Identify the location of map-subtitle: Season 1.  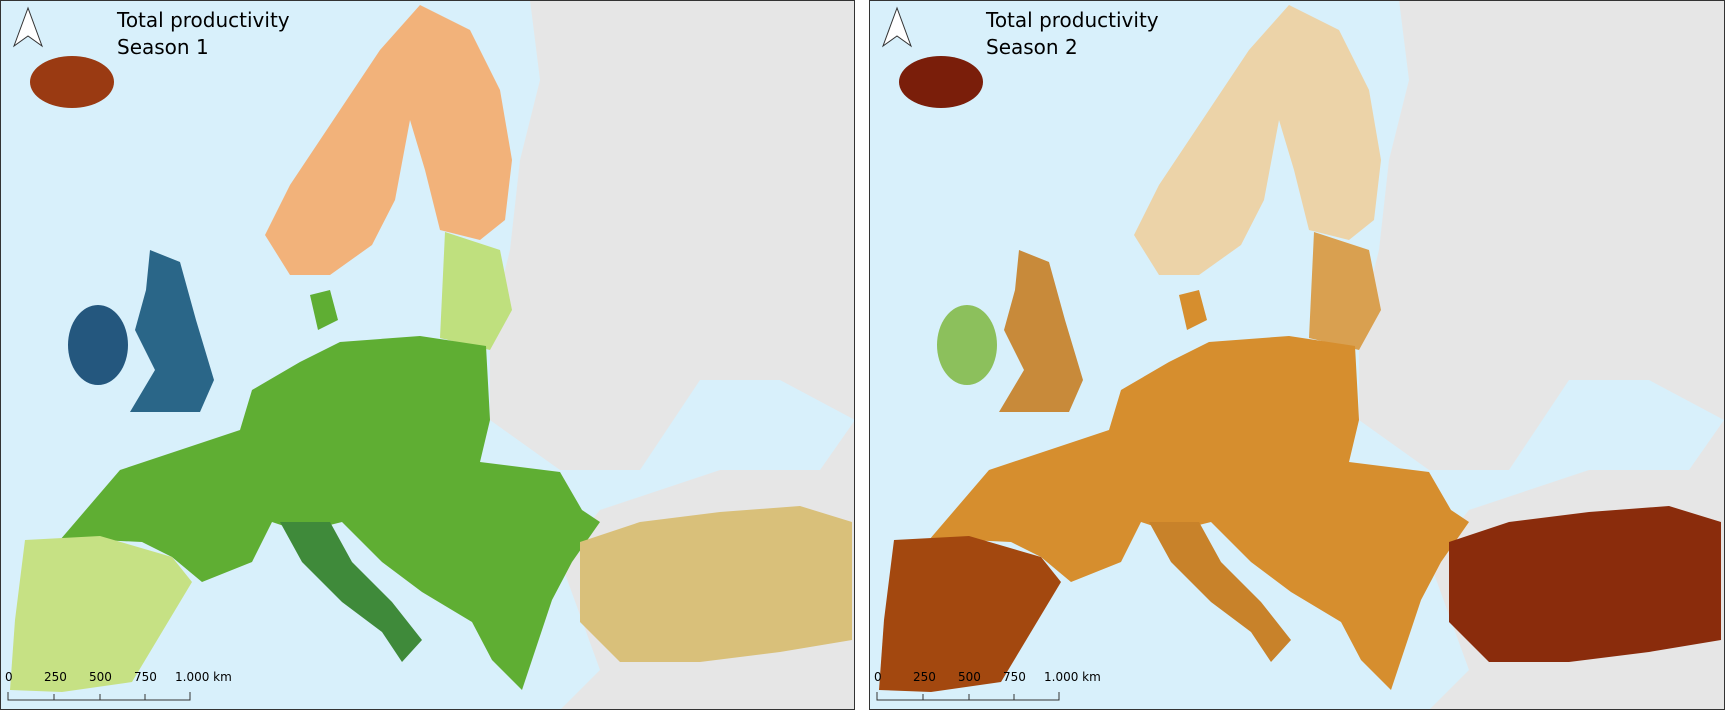
(163, 47).